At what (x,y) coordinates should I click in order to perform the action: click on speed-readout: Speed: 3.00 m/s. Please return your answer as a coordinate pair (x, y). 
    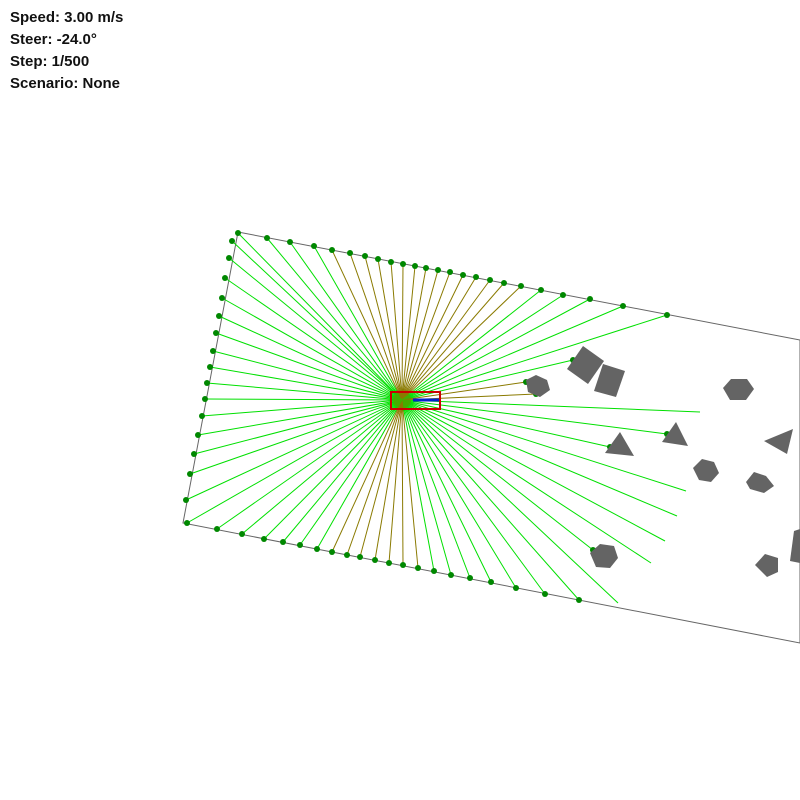
    Looking at the image, I should click on (67, 17).